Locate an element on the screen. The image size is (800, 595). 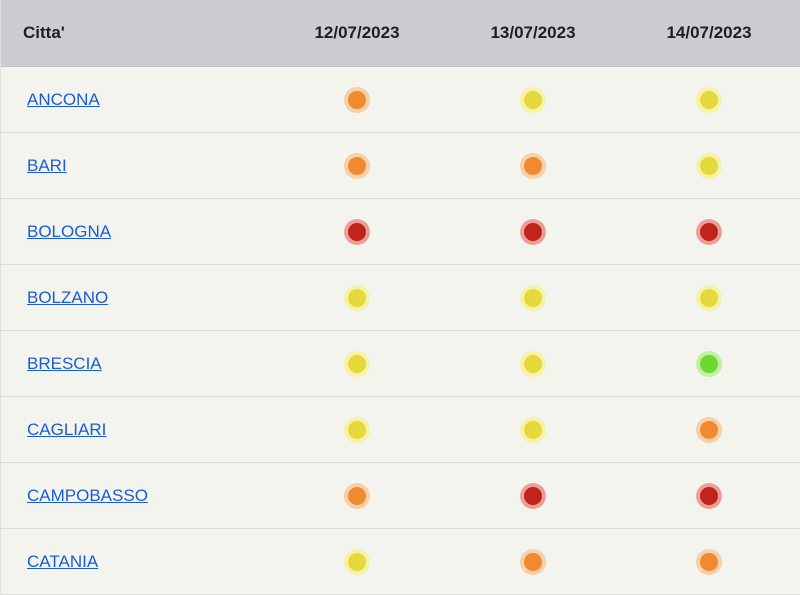
table-row: CATANIA is located at coordinates (400, 562).